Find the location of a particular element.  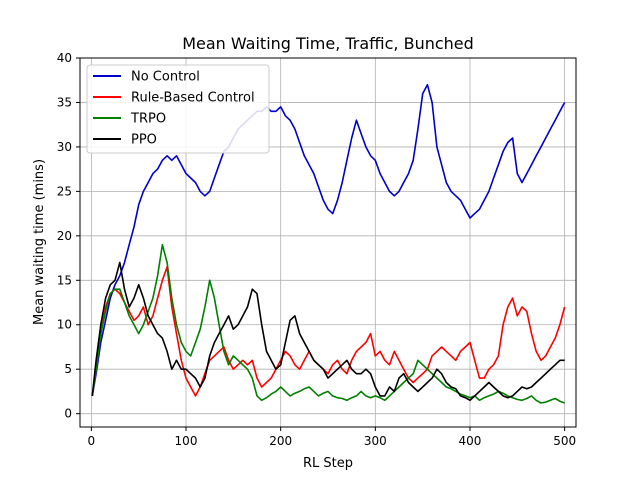

x-tick-label: 500 is located at coordinates (564, 441).